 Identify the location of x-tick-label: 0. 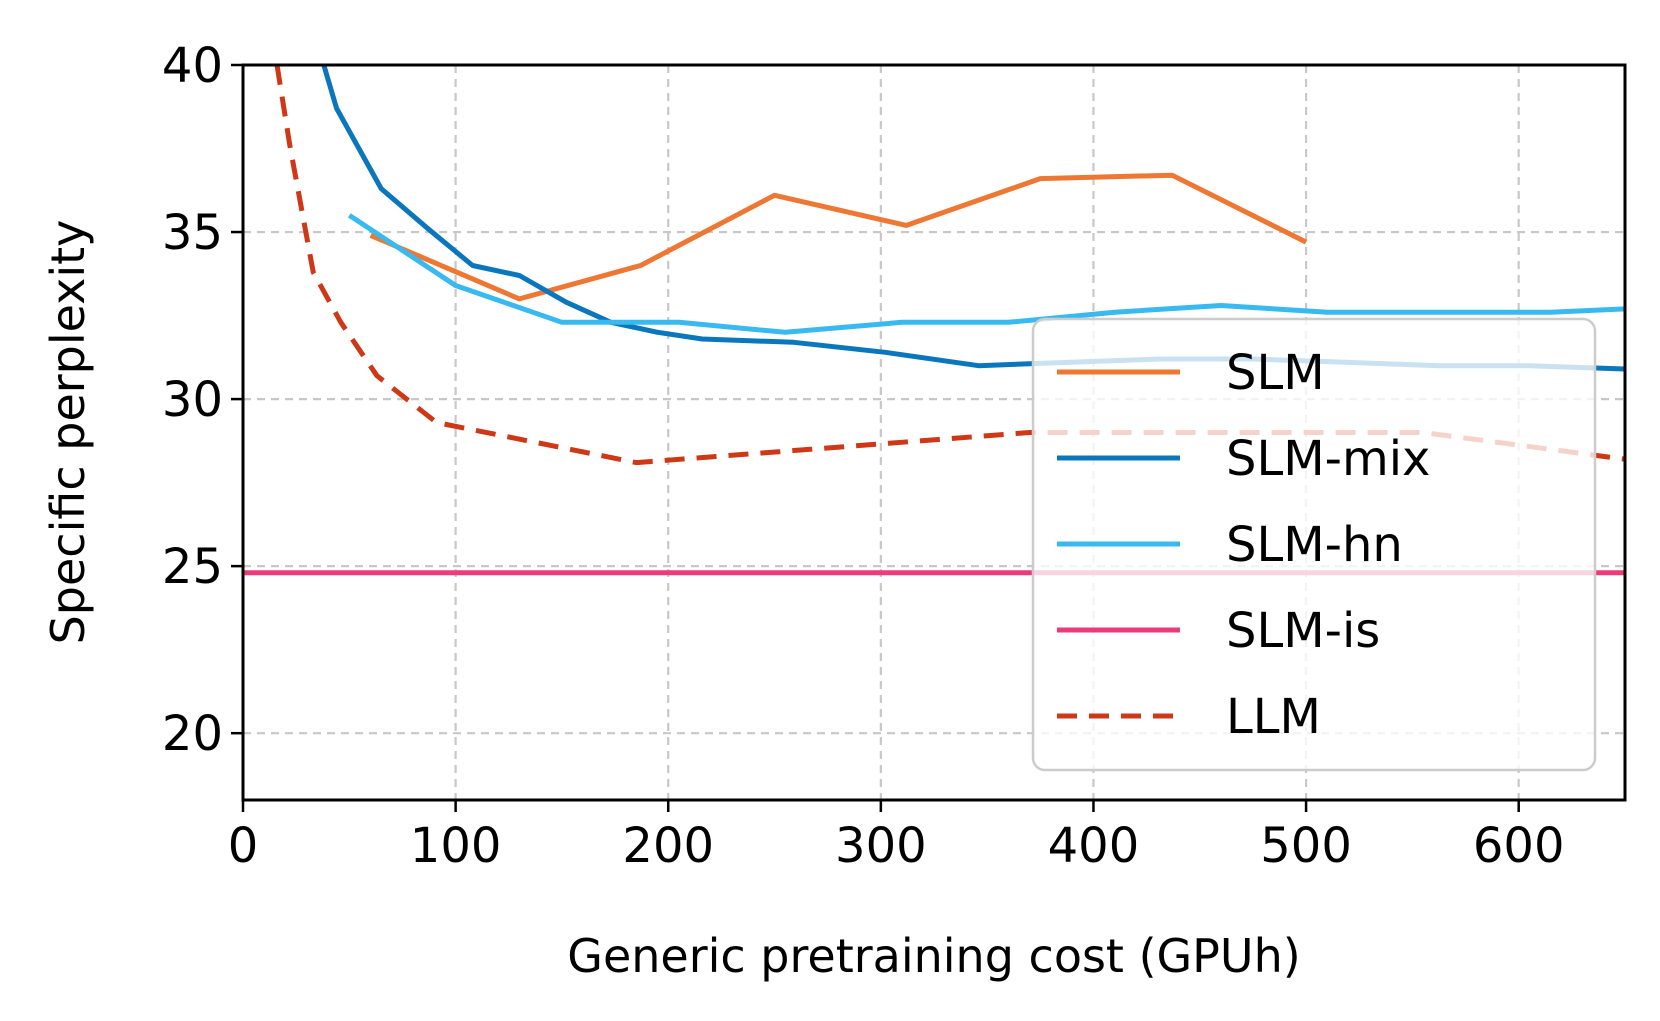
(243, 846).